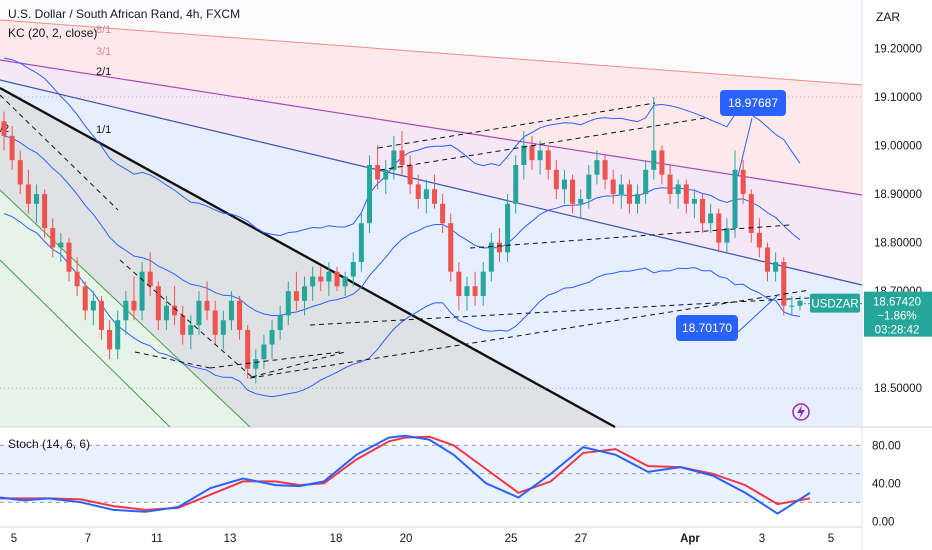 The image size is (932, 550). Describe the element at coordinates (157, 539) in the screenshot. I see `x-tick-label: 11` at that location.